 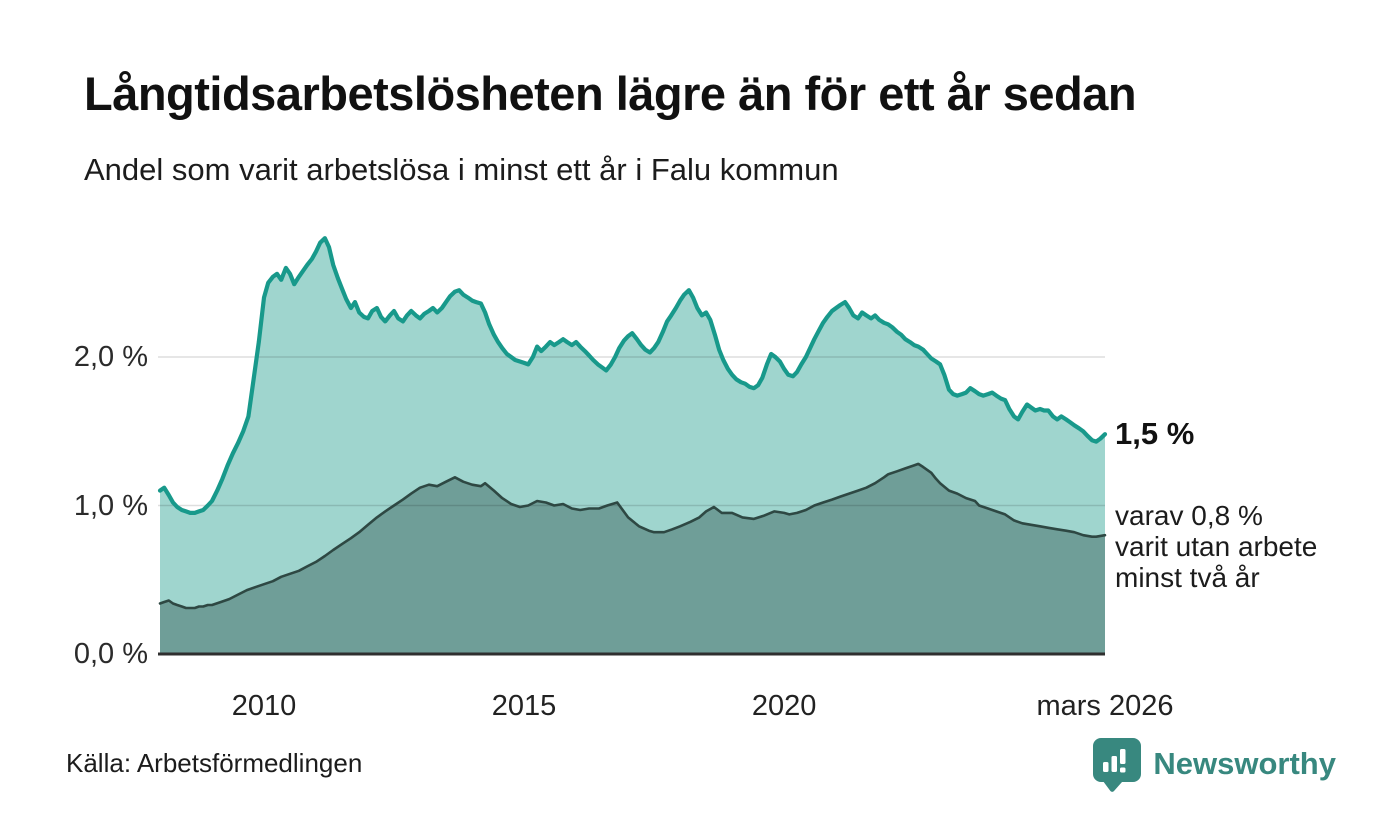 I want to click on end-value-annotation: 1,5 %, so click(x=1155, y=433).